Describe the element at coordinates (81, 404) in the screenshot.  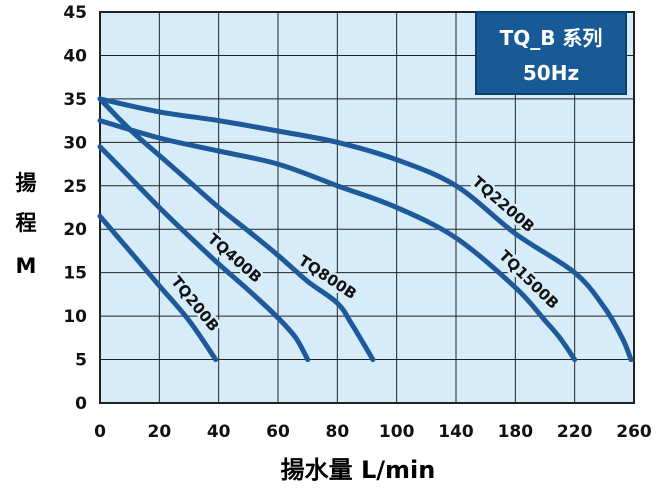
I see `y-tick-label: 0` at that location.